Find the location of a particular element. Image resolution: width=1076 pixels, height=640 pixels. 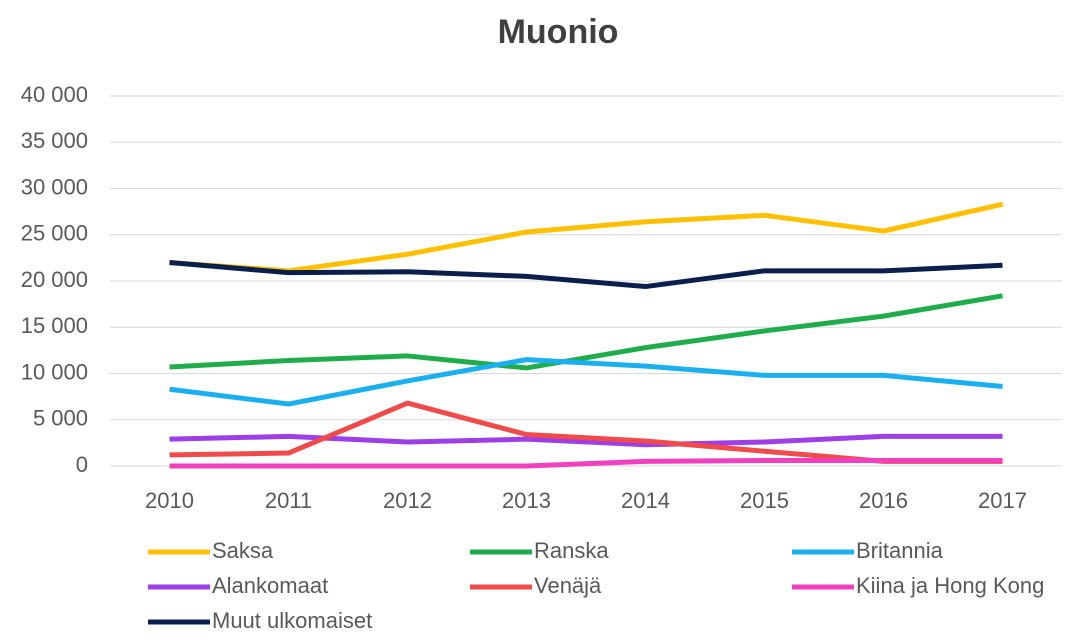

y-tick-label: 5 000 is located at coordinates (60, 418).